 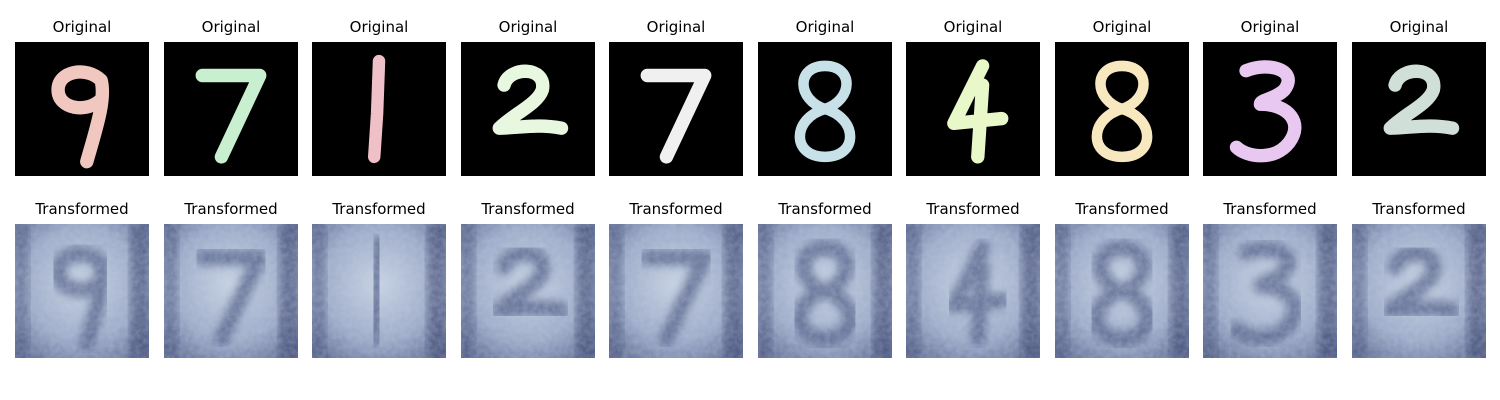 I want to click on transformed-digit-3-image, so click(x=1270, y=291).